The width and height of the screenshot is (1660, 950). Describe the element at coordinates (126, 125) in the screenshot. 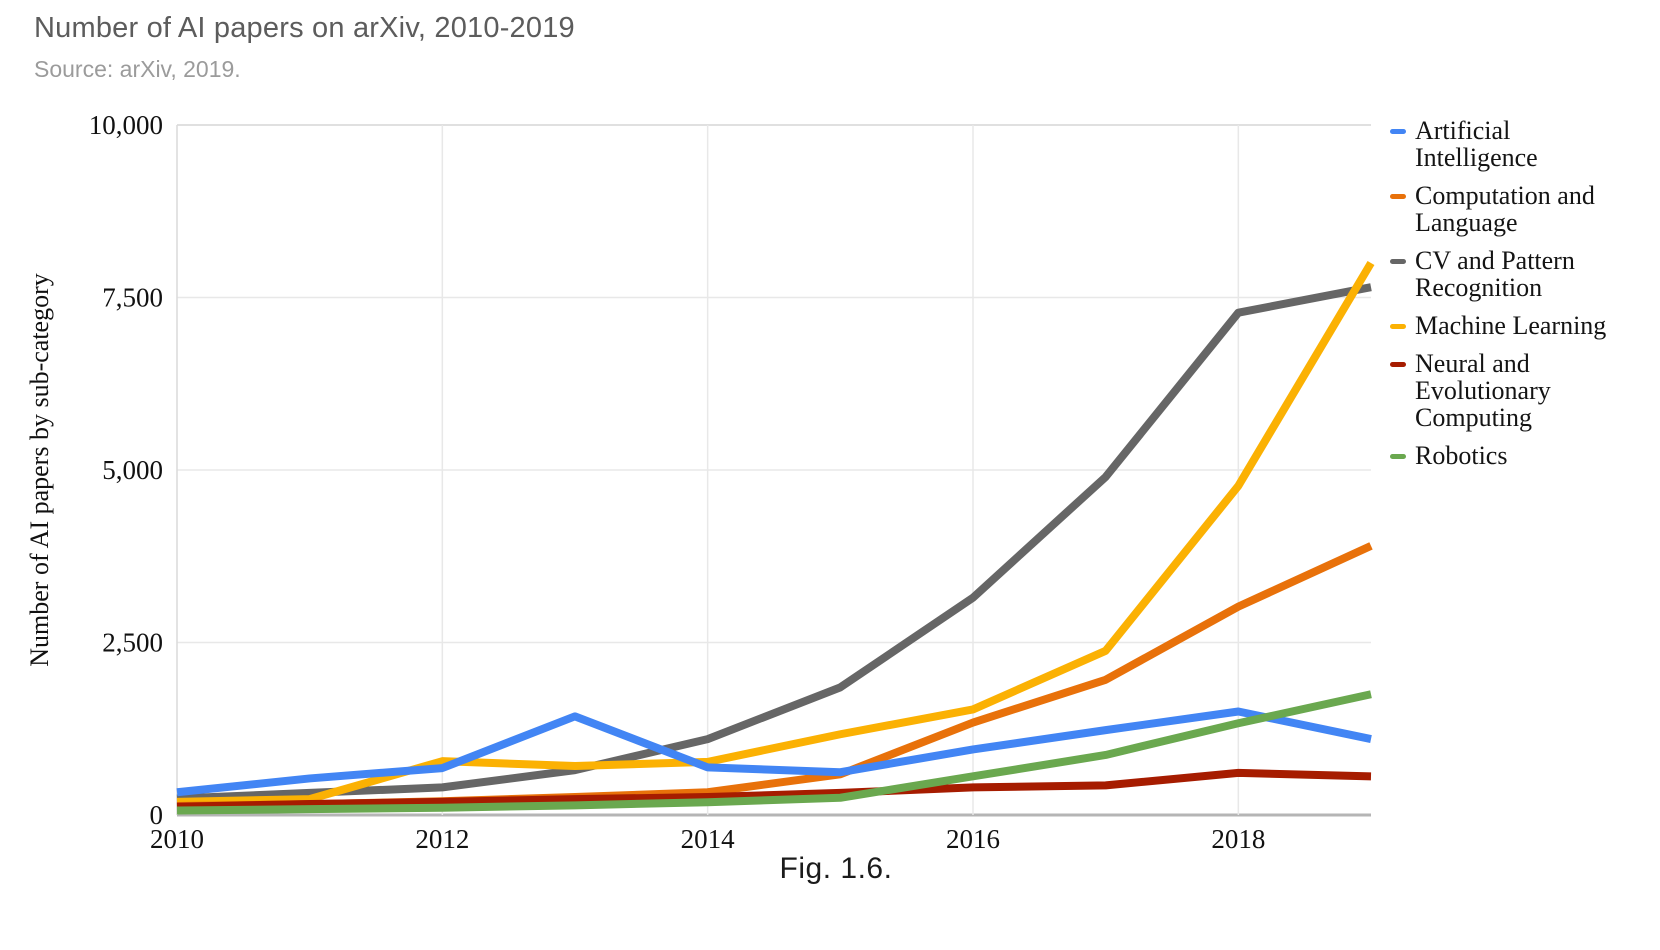

I see `y-tick-label: 10,000` at that location.